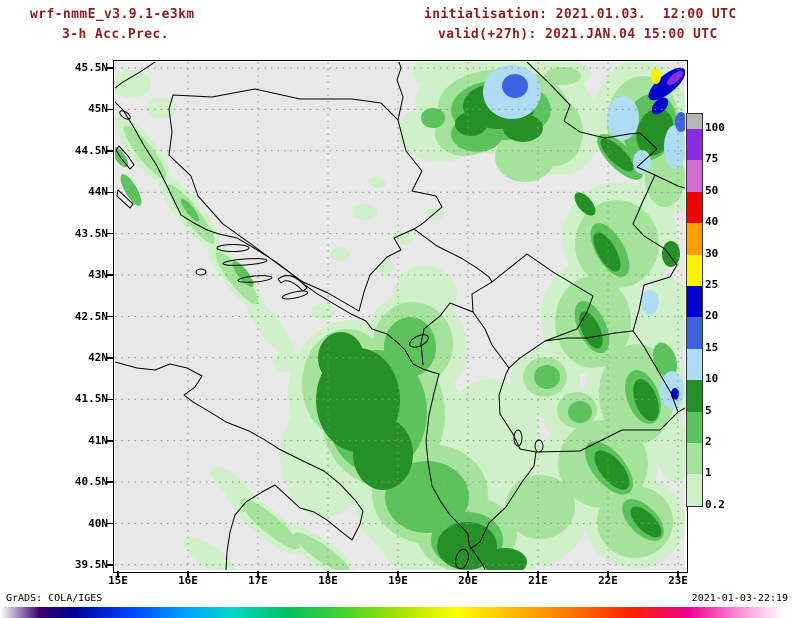  Describe the element at coordinates (712, 316) in the screenshot. I see `colorbar-value-label: 20` at that location.